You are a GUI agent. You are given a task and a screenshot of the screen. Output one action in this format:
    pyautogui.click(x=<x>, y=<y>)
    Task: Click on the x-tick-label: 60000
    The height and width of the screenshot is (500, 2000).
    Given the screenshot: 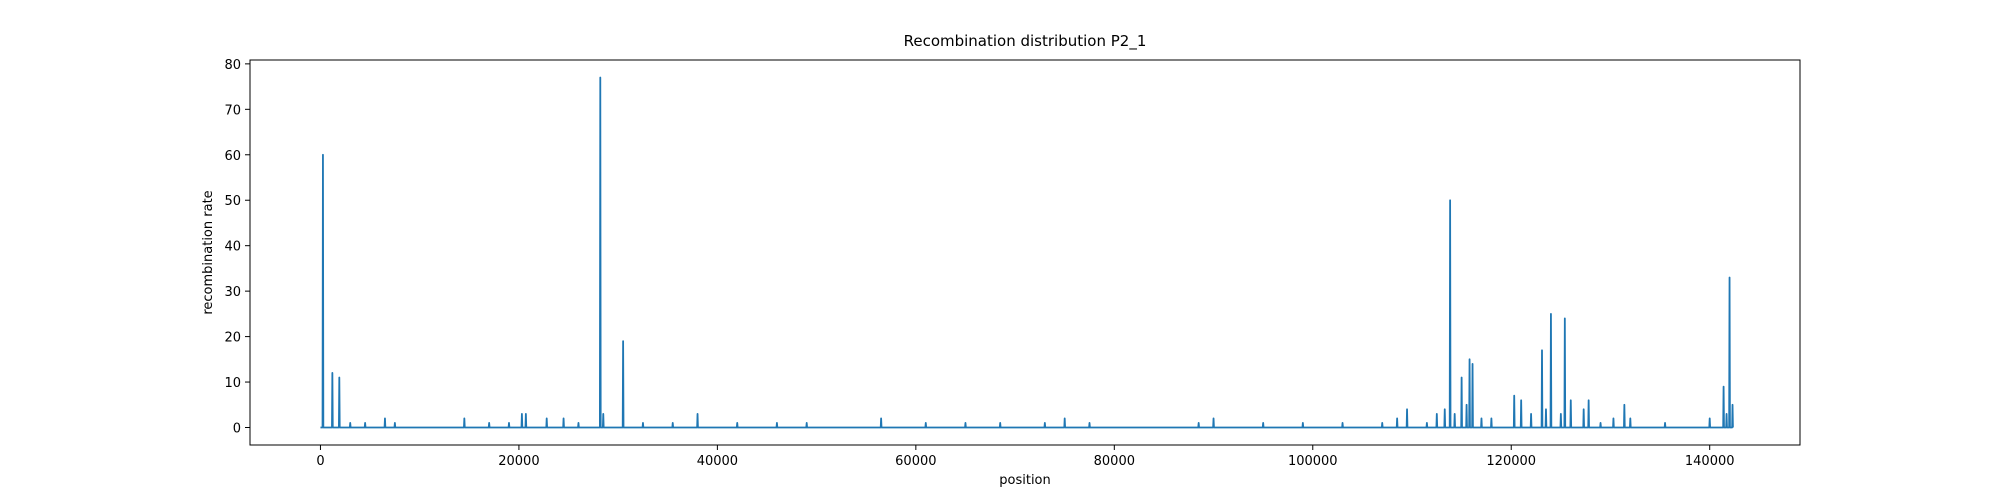 What is the action you would take?
    pyautogui.click(x=915, y=461)
    